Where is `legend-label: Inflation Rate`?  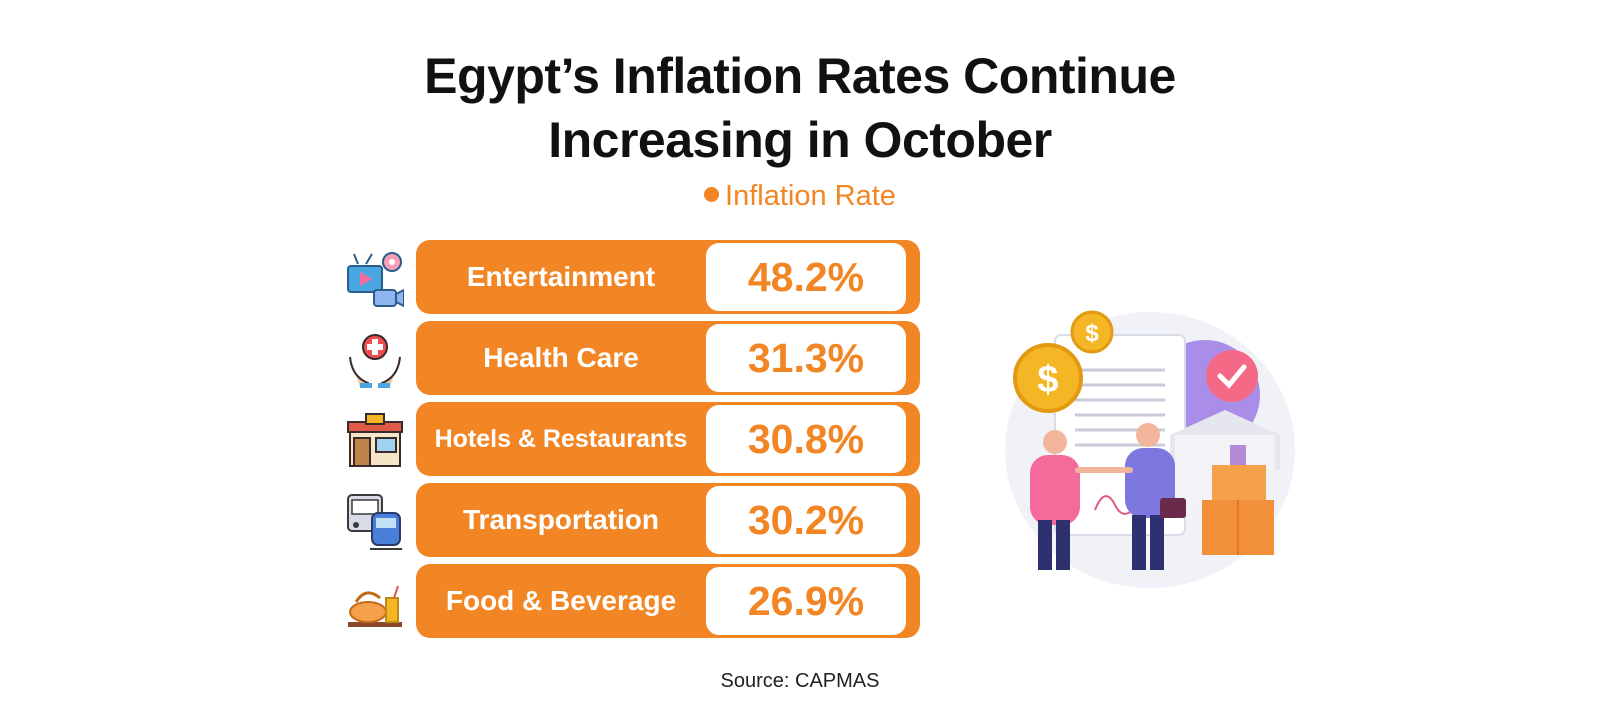 legend-label: Inflation Rate is located at coordinates (810, 196).